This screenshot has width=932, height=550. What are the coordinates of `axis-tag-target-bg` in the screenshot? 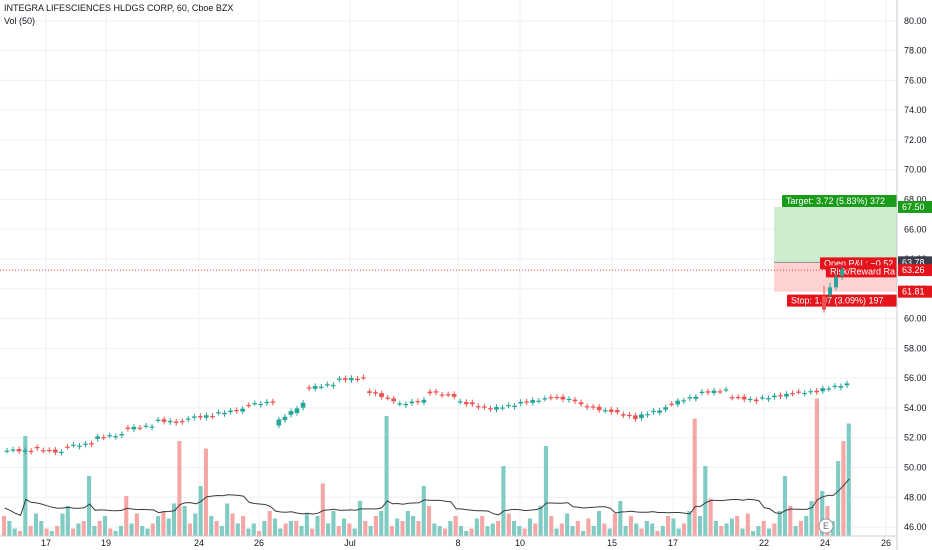 It's located at (915, 206).